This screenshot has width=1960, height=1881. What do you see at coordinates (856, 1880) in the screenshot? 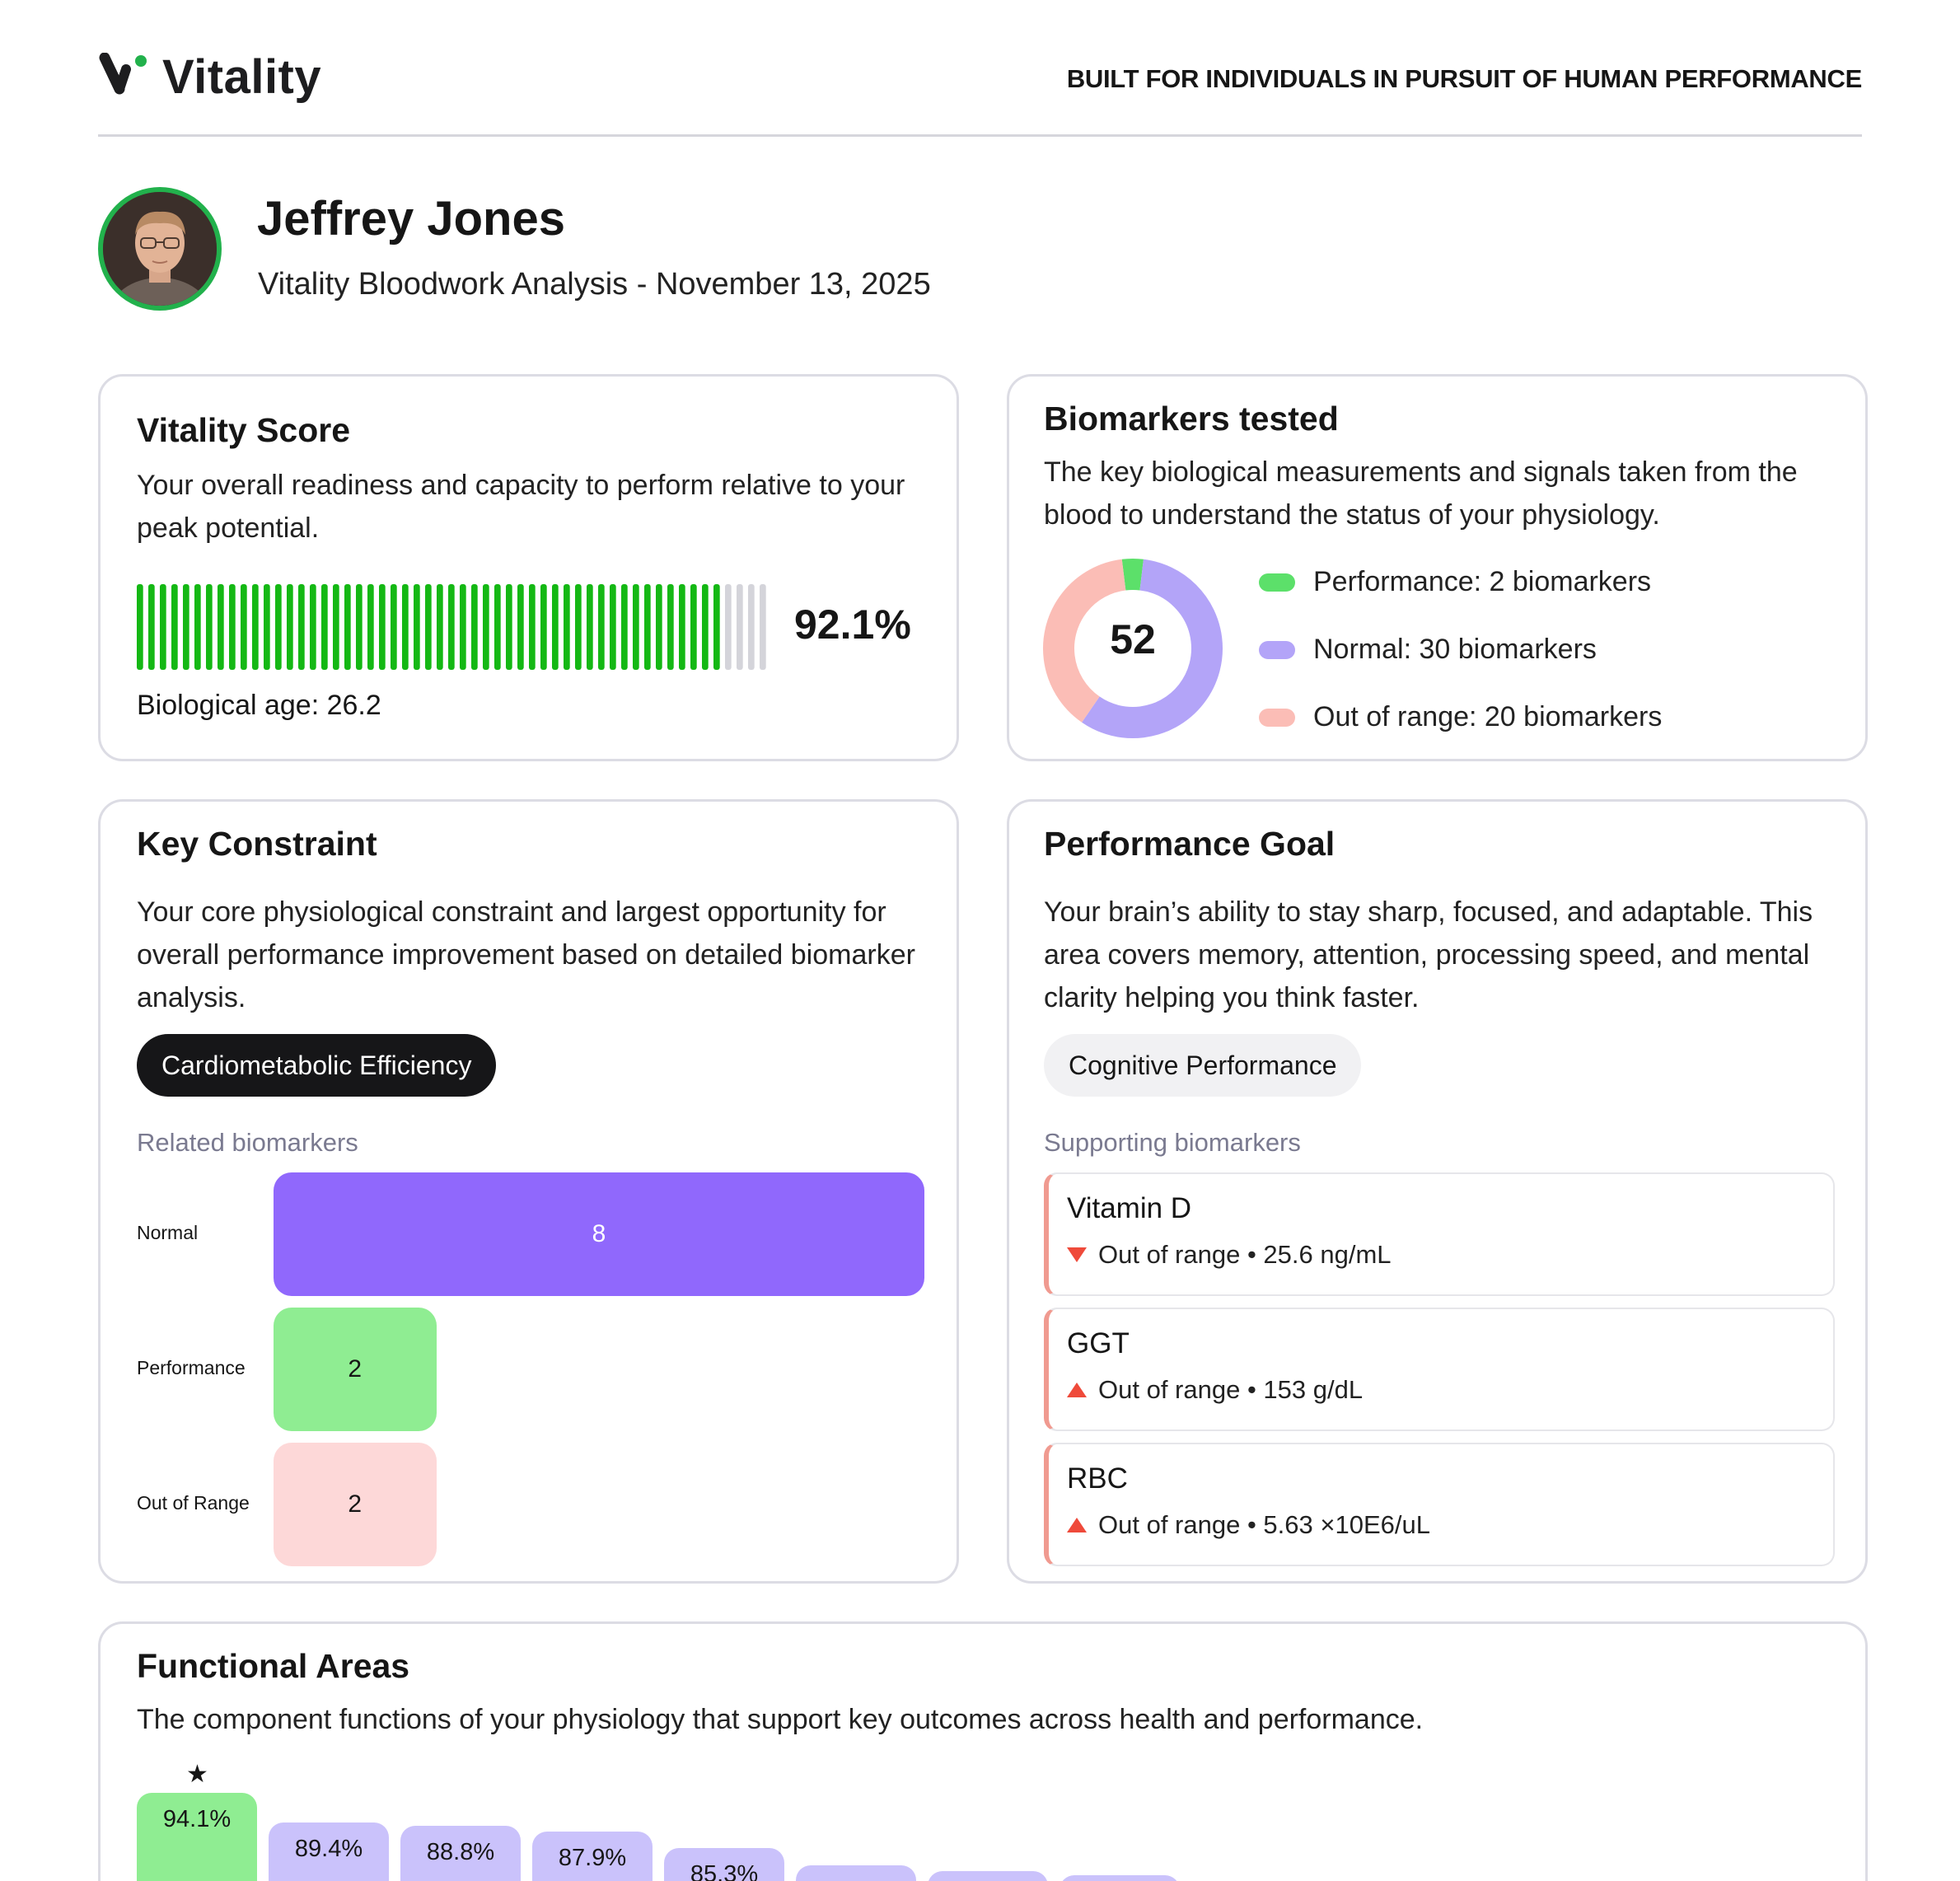
I see `functional-area-value: 82.5%` at bounding box center [856, 1880].